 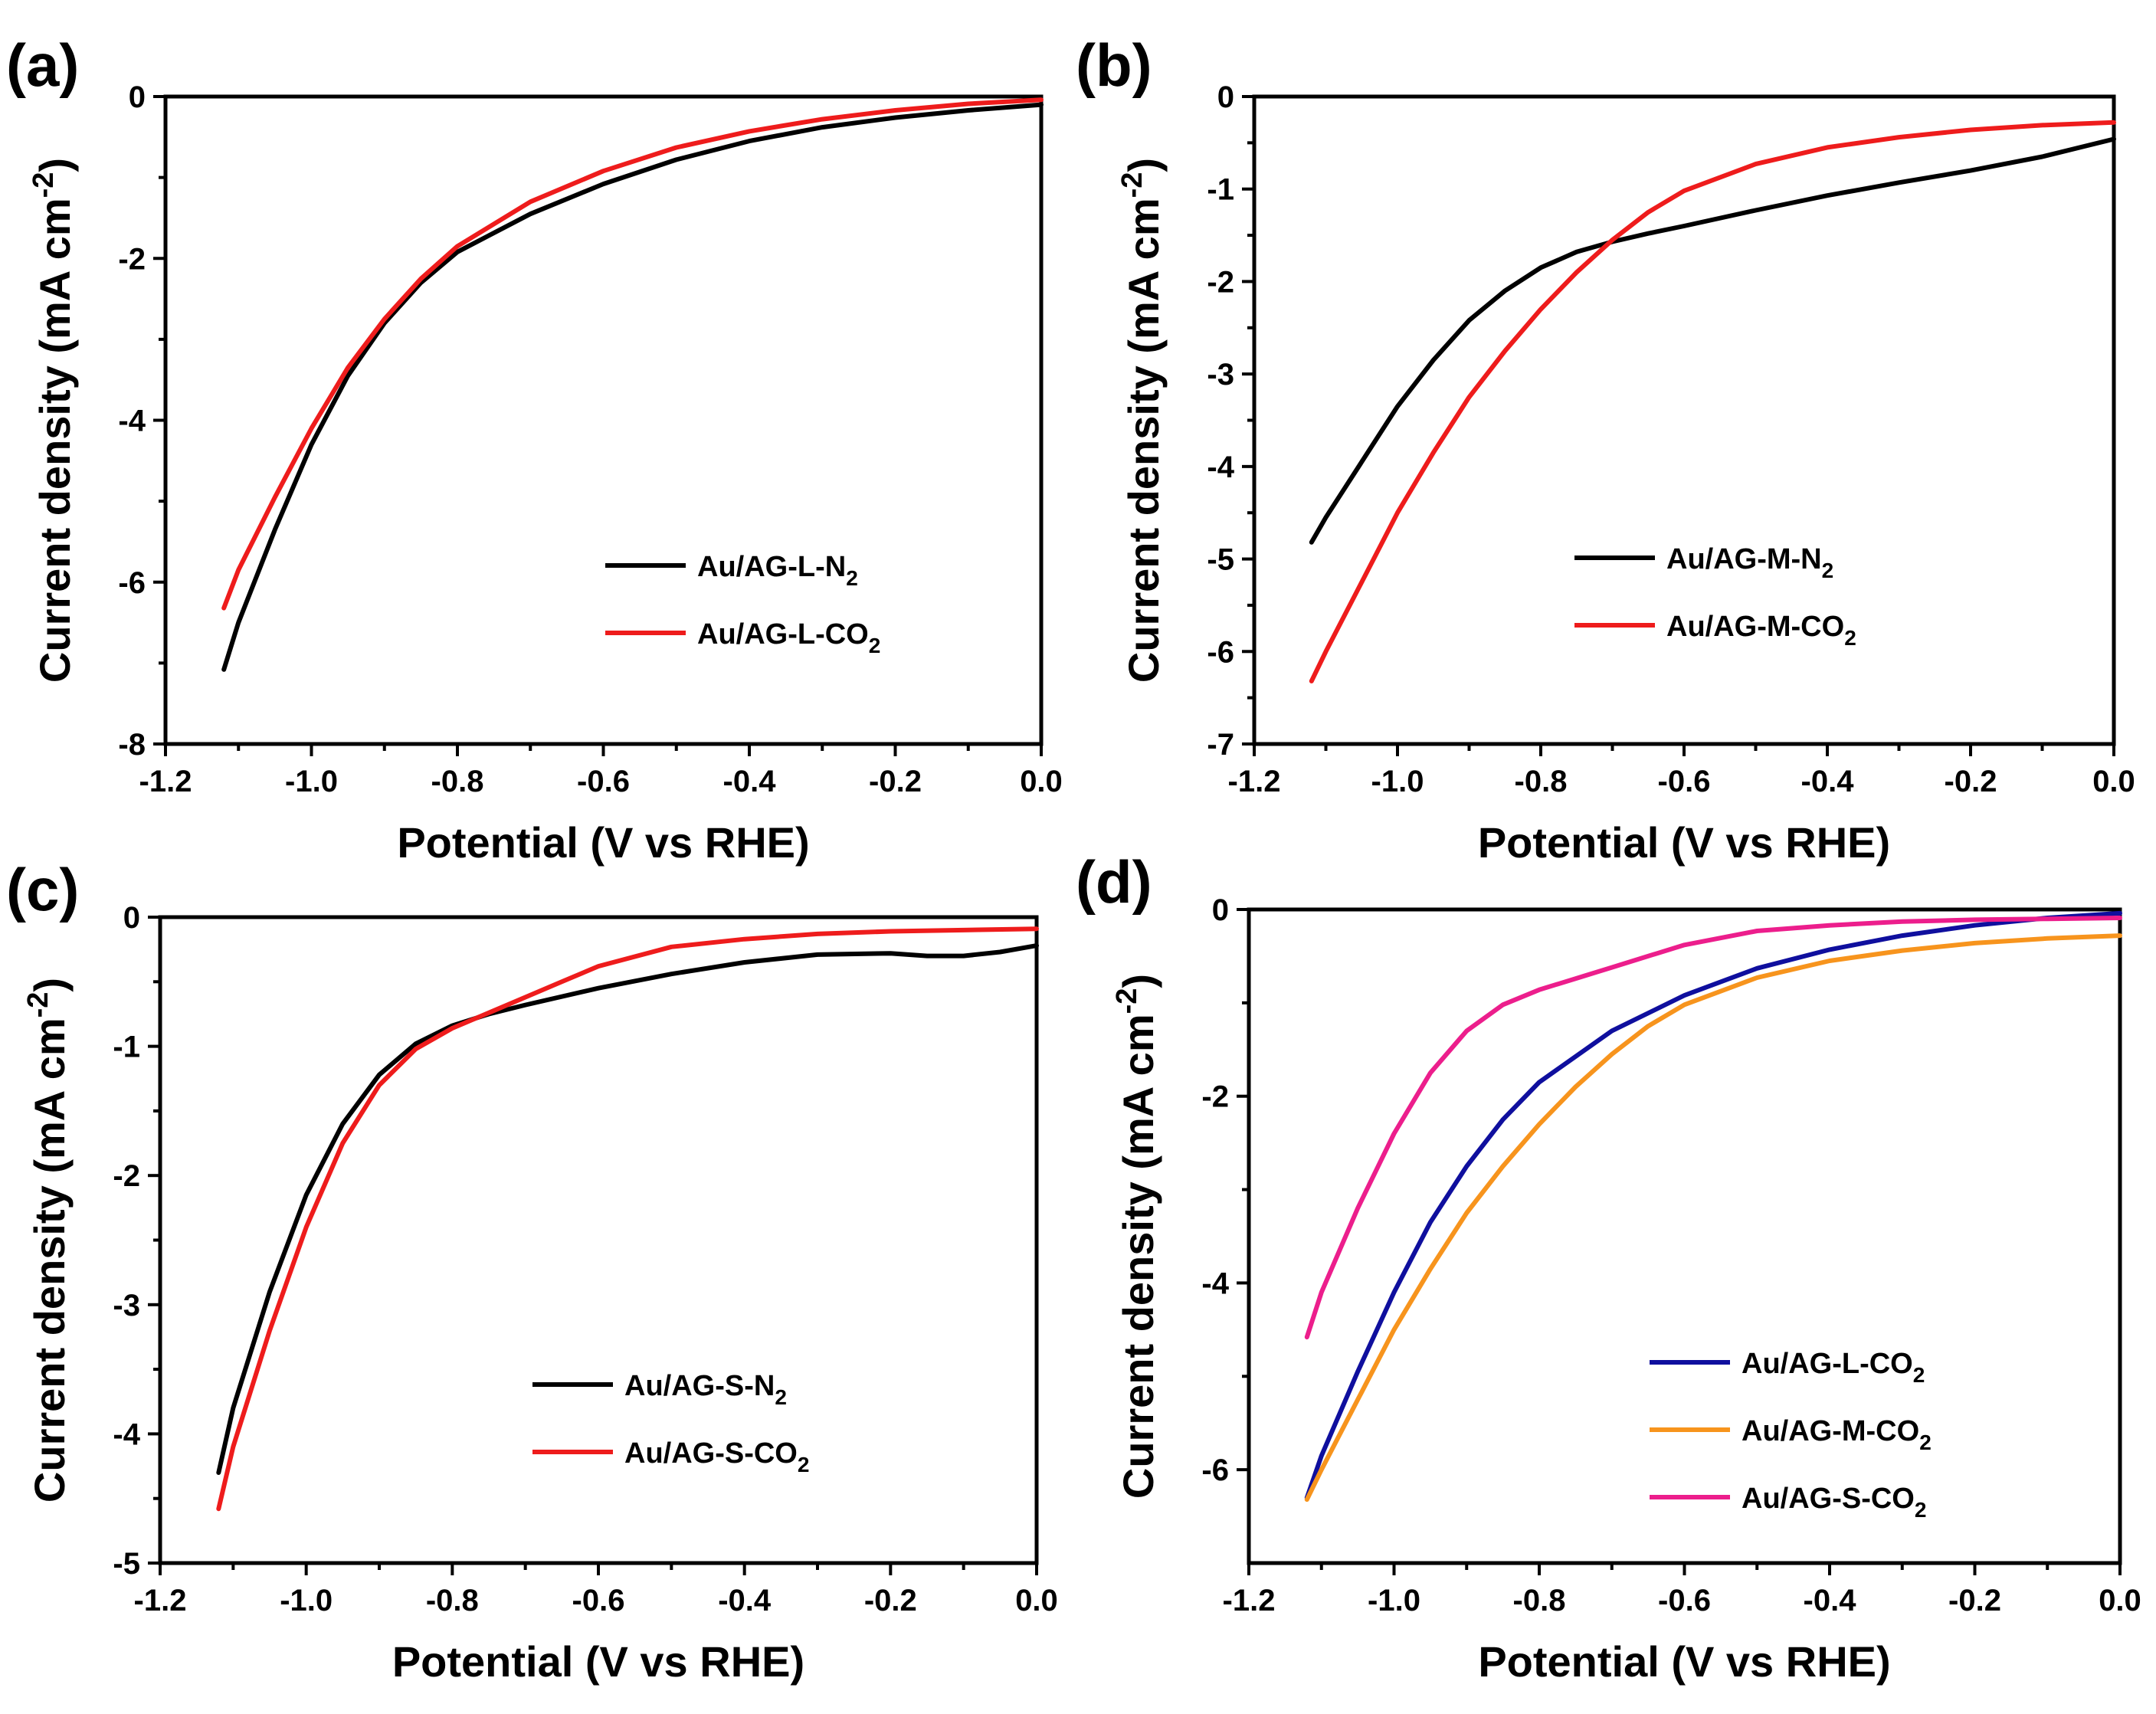 What do you see at coordinates (1744, 559) in the screenshot?
I see `legend-label-text: Au/AG-M-N` at bounding box center [1744, 559].